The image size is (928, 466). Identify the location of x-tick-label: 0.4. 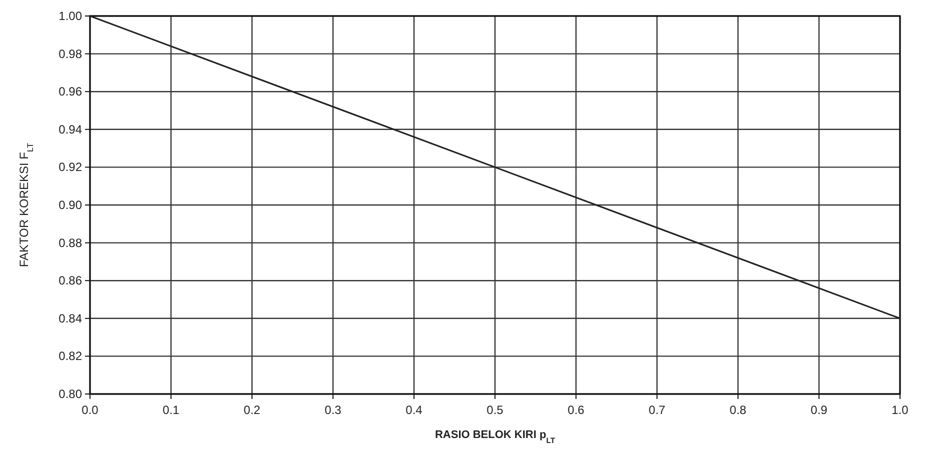
(414, 410).